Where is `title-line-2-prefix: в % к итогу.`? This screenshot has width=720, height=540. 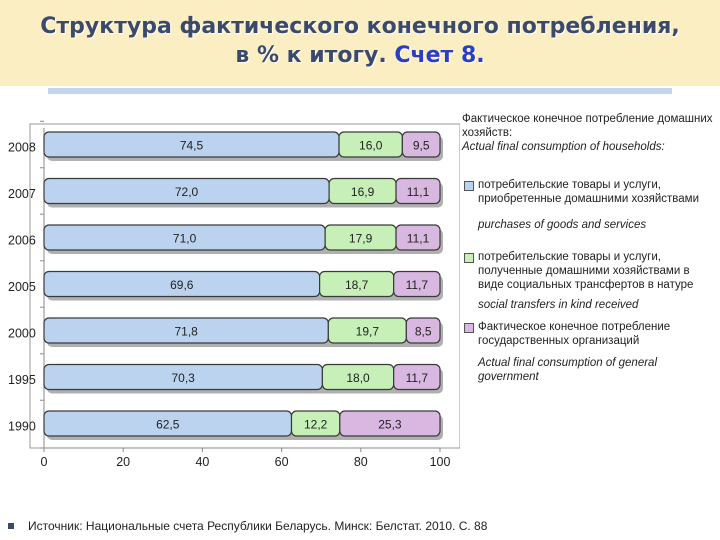 title-line-2-prefix: в % к итогу. is located at coordinates (311, 55).